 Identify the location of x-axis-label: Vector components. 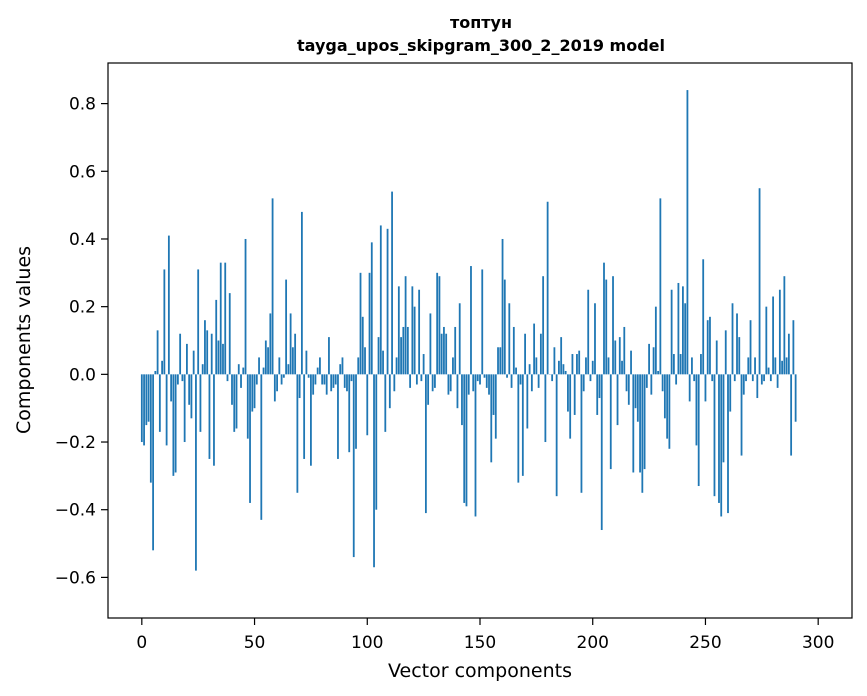
(480, 671).